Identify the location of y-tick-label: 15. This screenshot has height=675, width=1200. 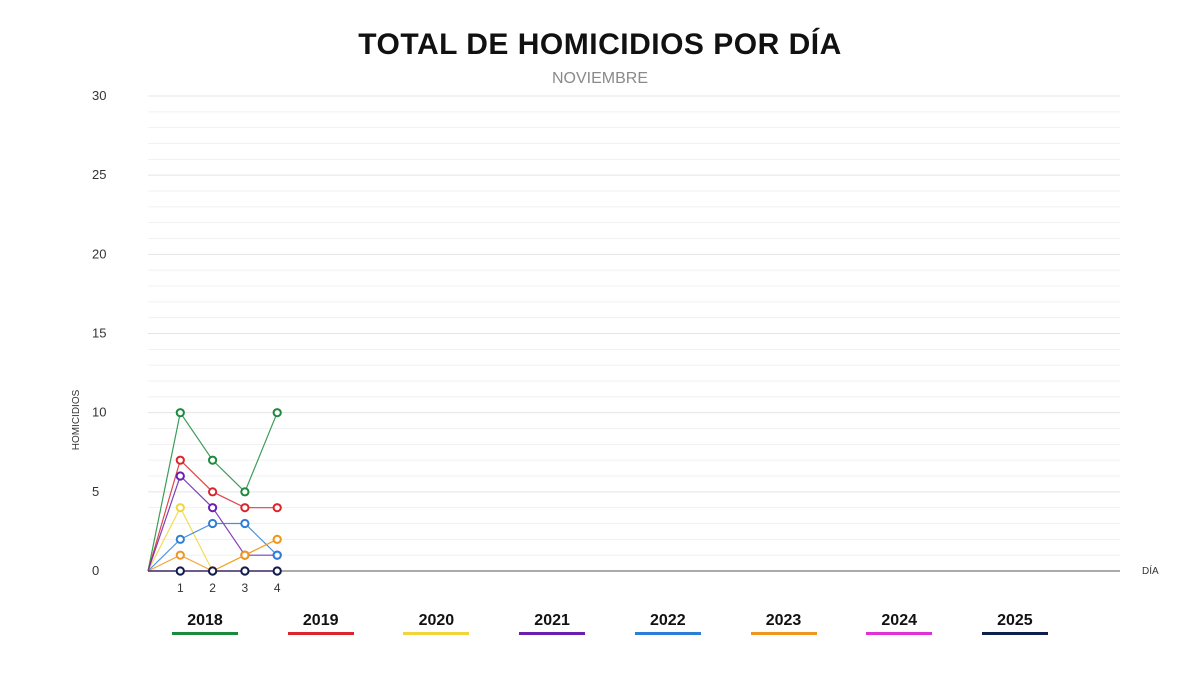
(99, 333).